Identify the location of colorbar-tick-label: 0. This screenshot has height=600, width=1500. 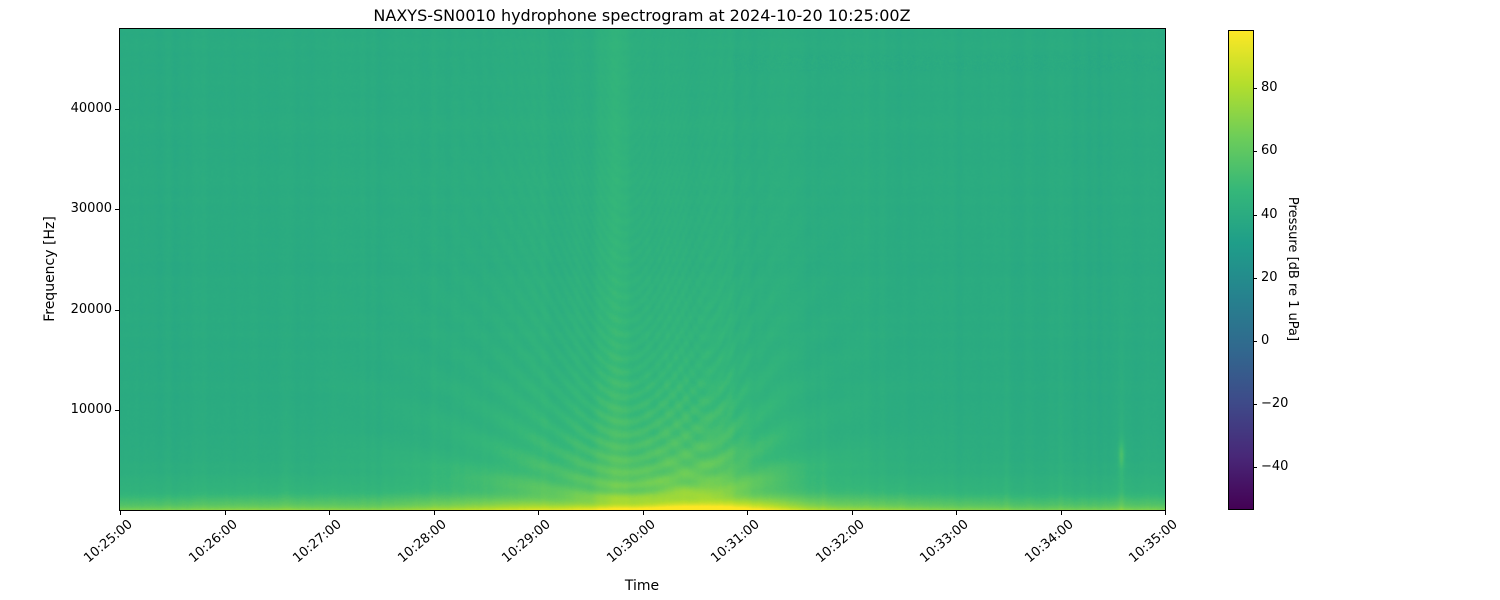
(1265, 340).